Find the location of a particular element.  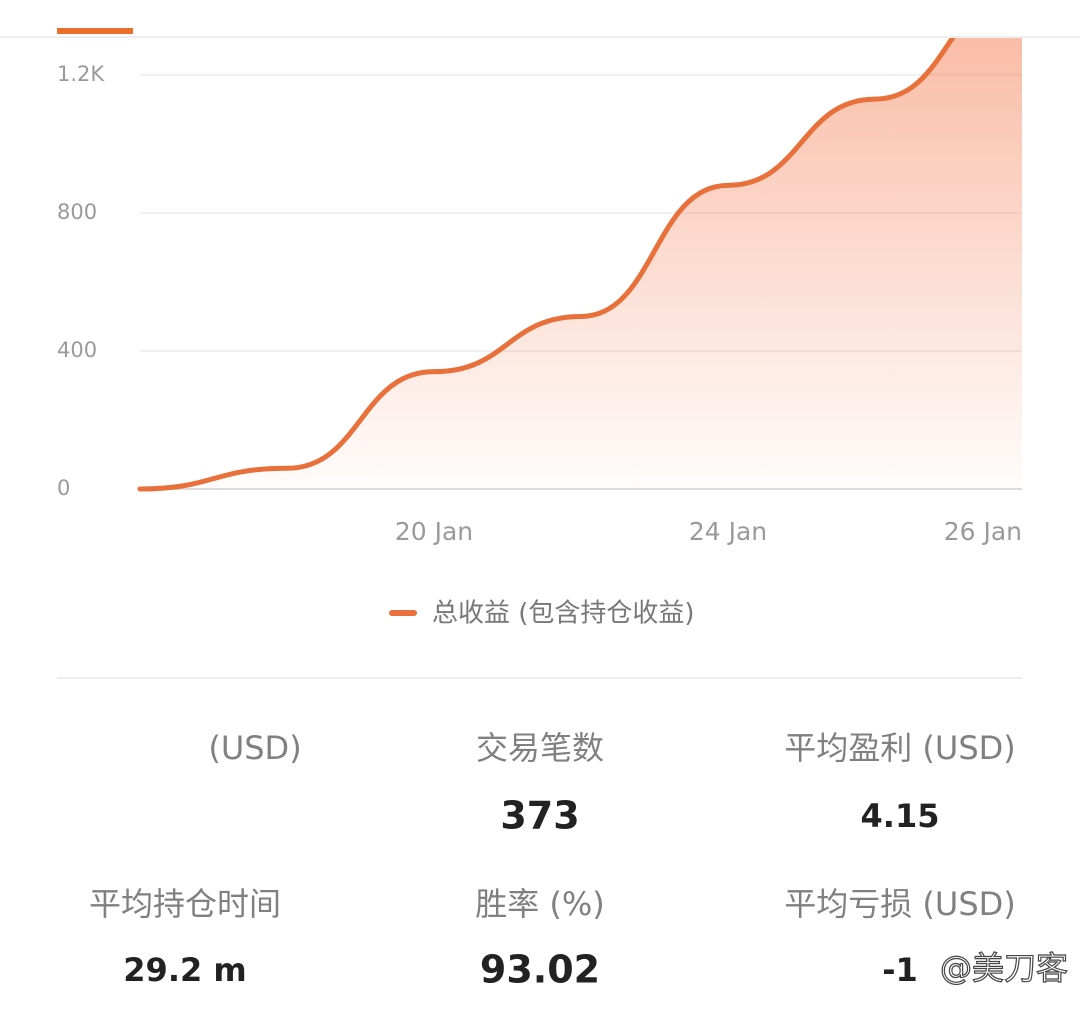

y-tick-label: 400 is located at coordinates (77, 350).